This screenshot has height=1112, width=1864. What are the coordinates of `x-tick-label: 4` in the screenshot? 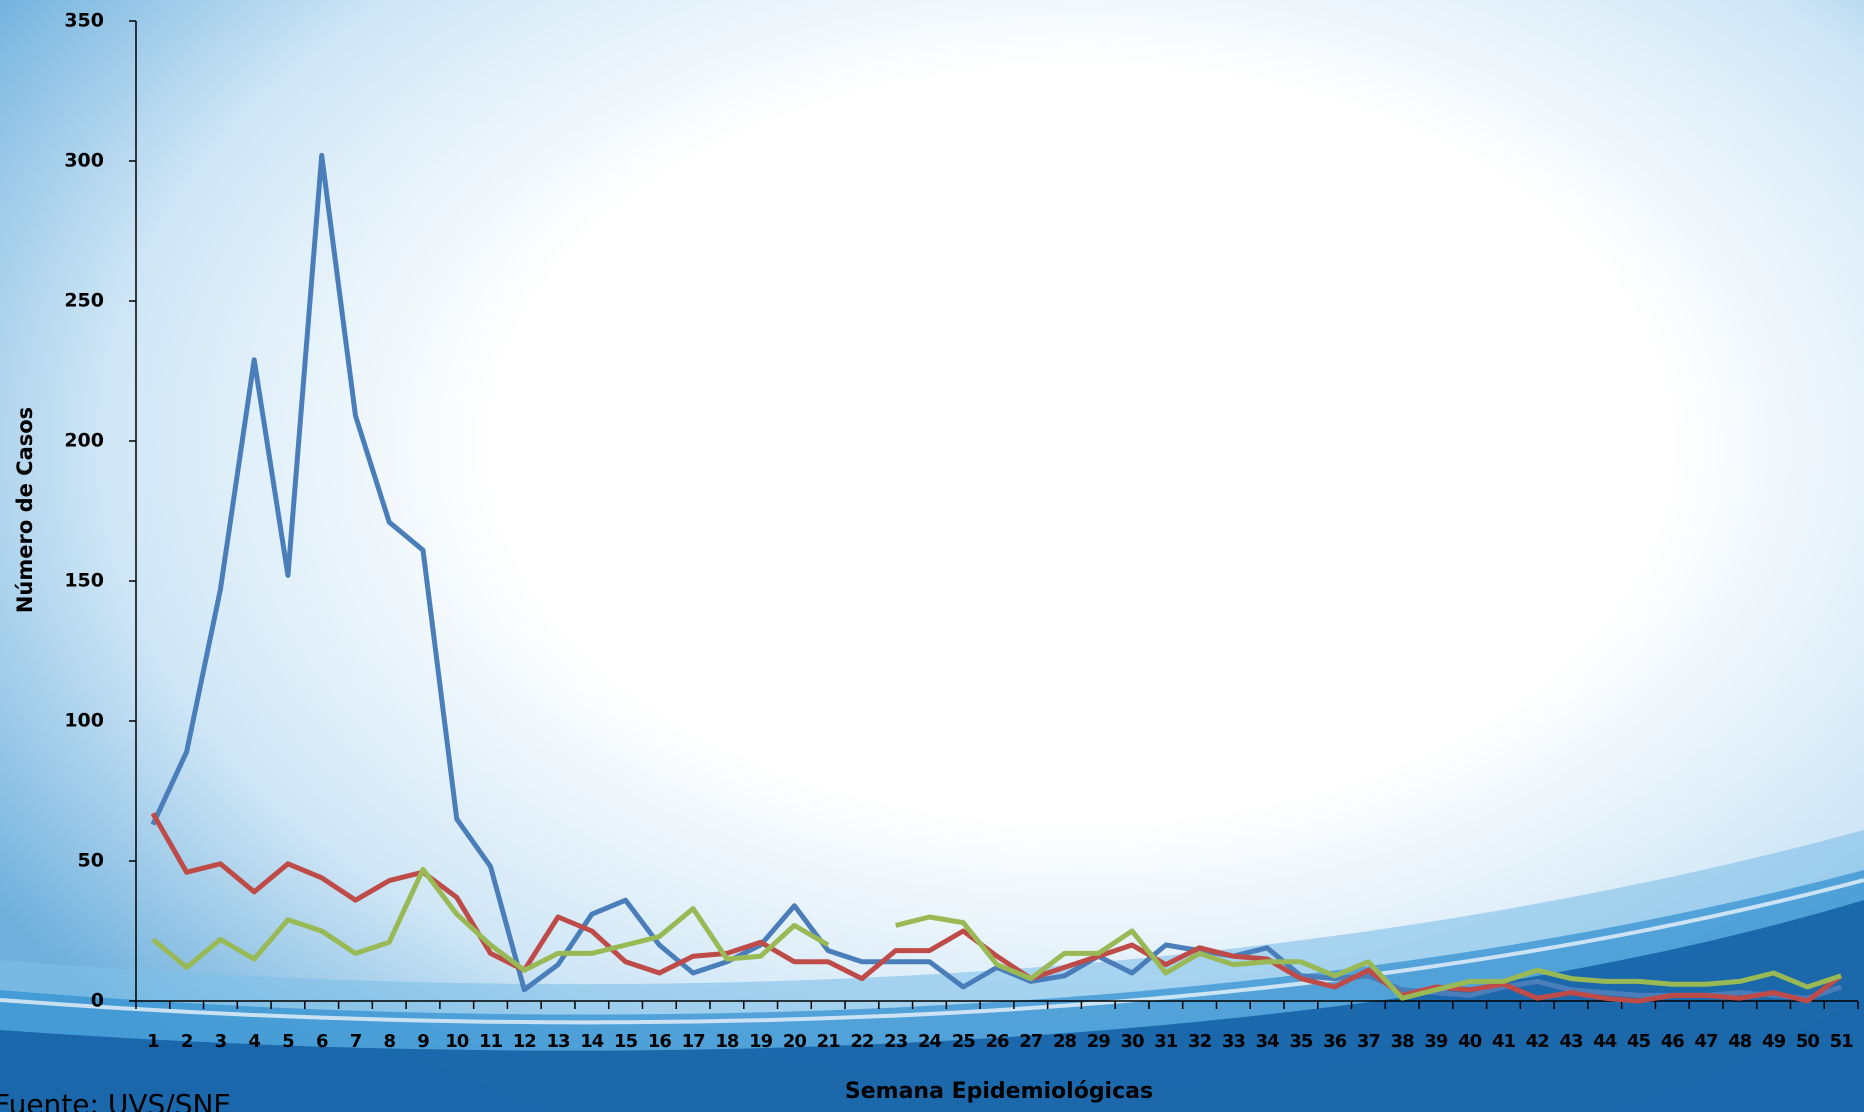 It's located at (254, 1041).